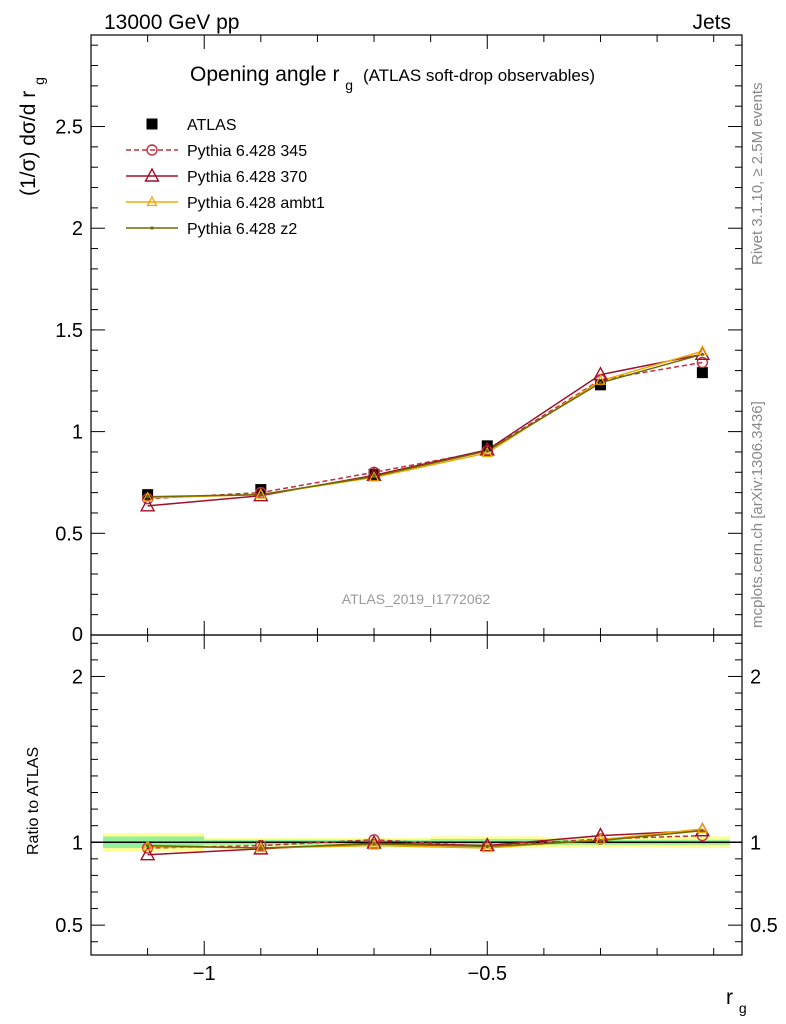 The height and width of the screenshot is (1024, 786). Describe the element at coordinates (77, 635) in the screenshot. I see `y-tick-label-zero: 0` at that location.